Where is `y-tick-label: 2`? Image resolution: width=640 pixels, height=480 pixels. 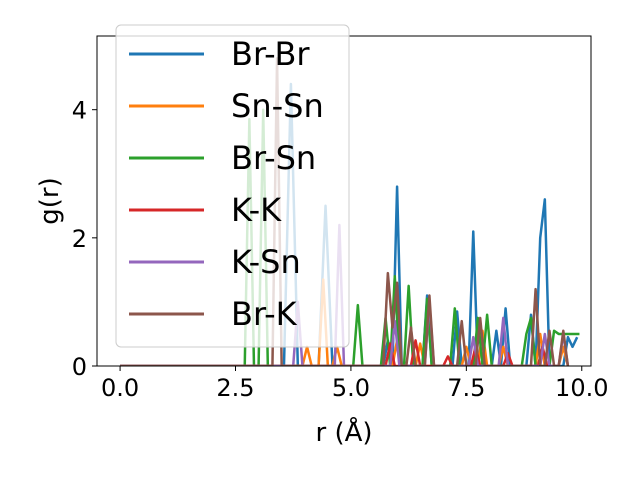 y-tick-label: 2 is located at coordinates (79, 239).